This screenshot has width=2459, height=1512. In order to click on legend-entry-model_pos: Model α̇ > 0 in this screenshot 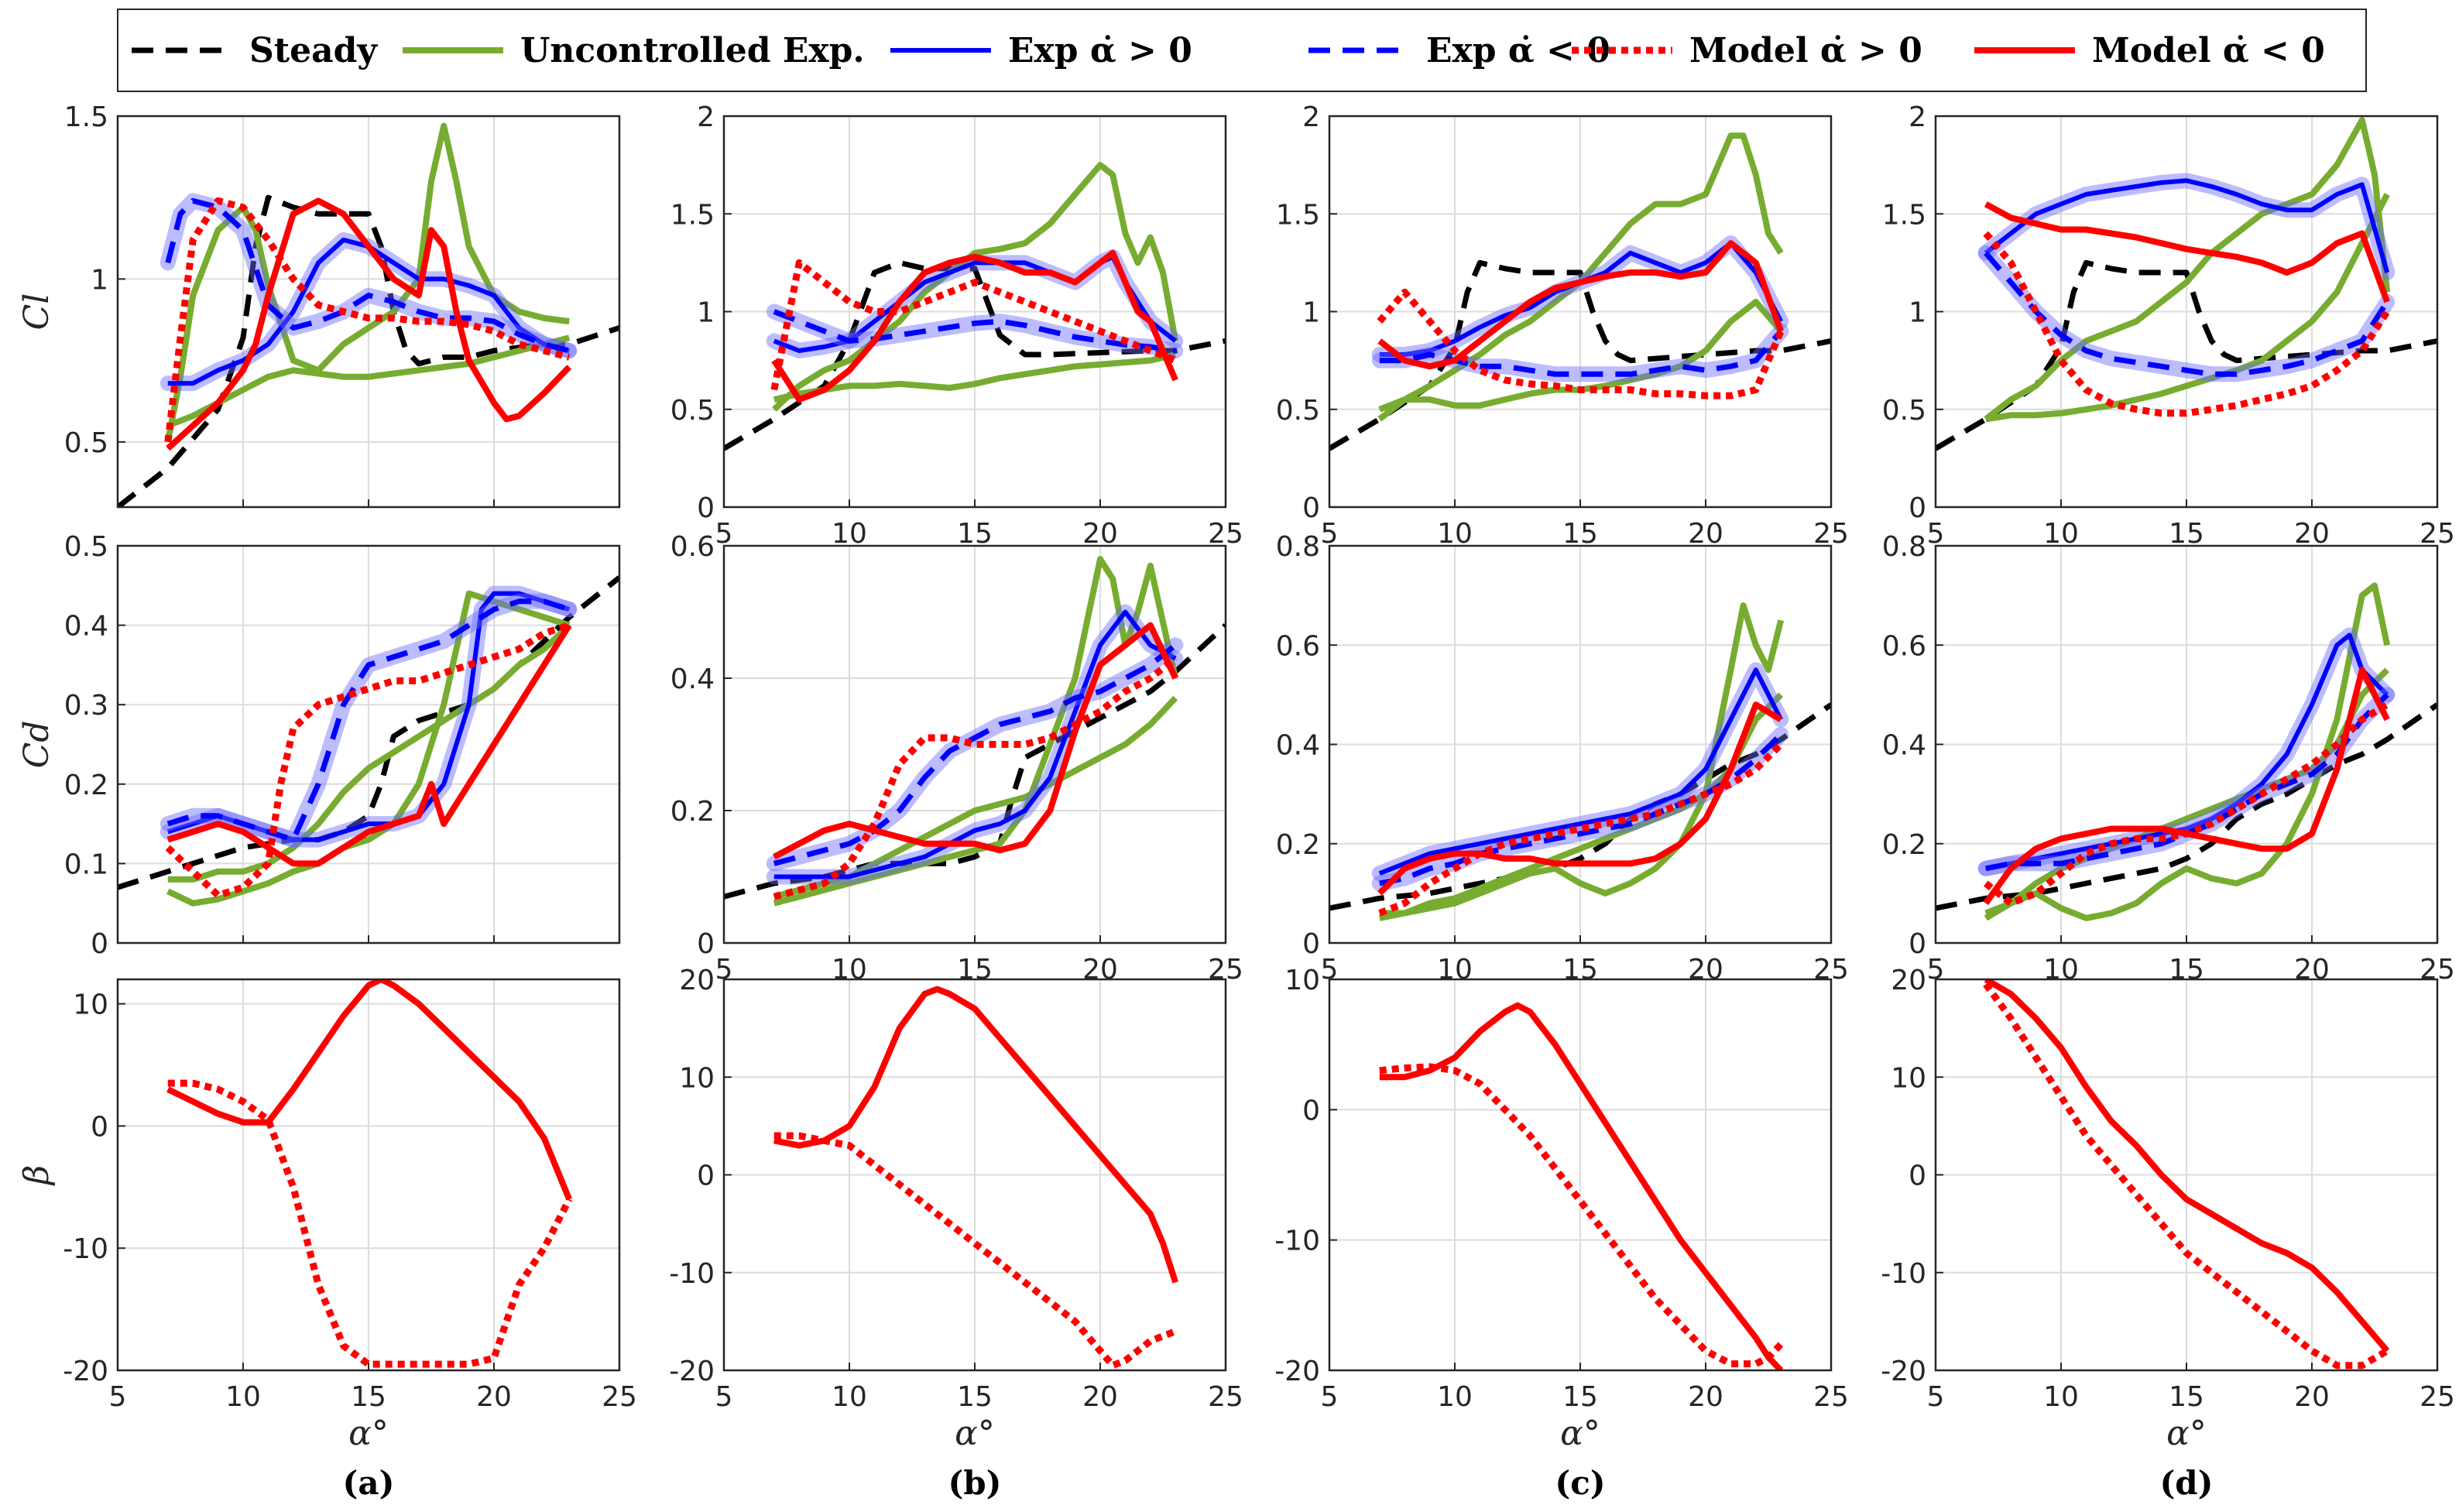, I will do `click(1747, 50)`.